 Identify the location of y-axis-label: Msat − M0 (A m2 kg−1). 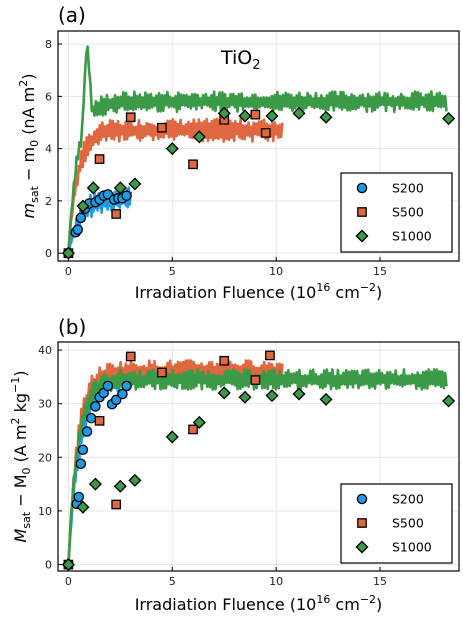
(21, 457).